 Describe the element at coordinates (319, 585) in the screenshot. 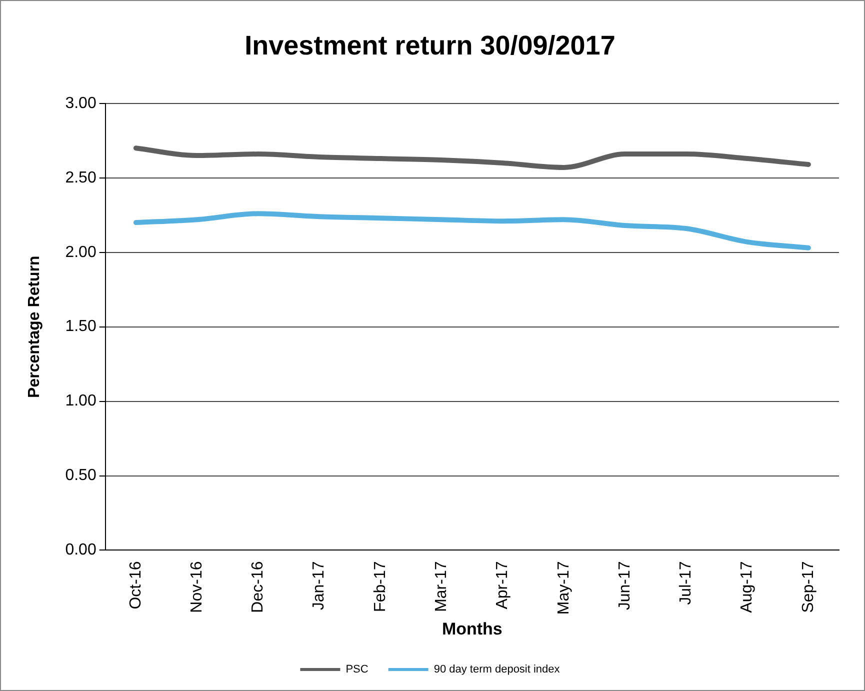

I see `x-tick-label: Jan-17` at that location.